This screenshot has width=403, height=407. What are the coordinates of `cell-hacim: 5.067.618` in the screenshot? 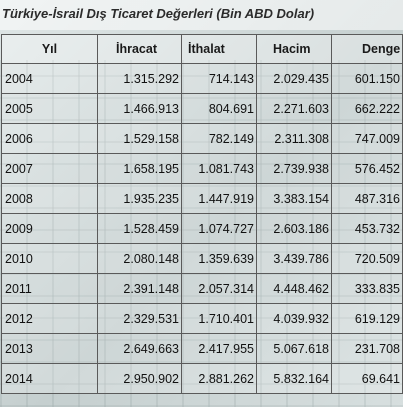 It's located at (294, 348).